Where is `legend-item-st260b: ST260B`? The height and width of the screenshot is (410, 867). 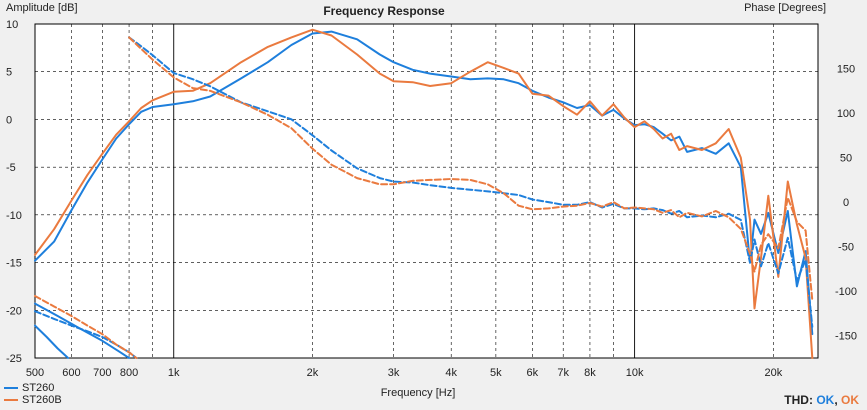 legend-item-st260b: ST260B is located at coordinates (33, 400).